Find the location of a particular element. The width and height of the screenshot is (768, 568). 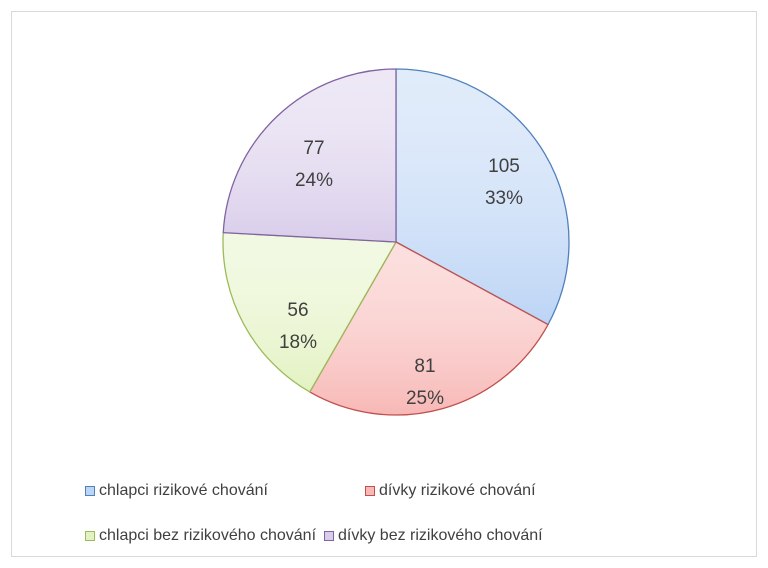

legend-label-divky-rizikove: dívky rizikové chování is located at coordinates (457, 490).